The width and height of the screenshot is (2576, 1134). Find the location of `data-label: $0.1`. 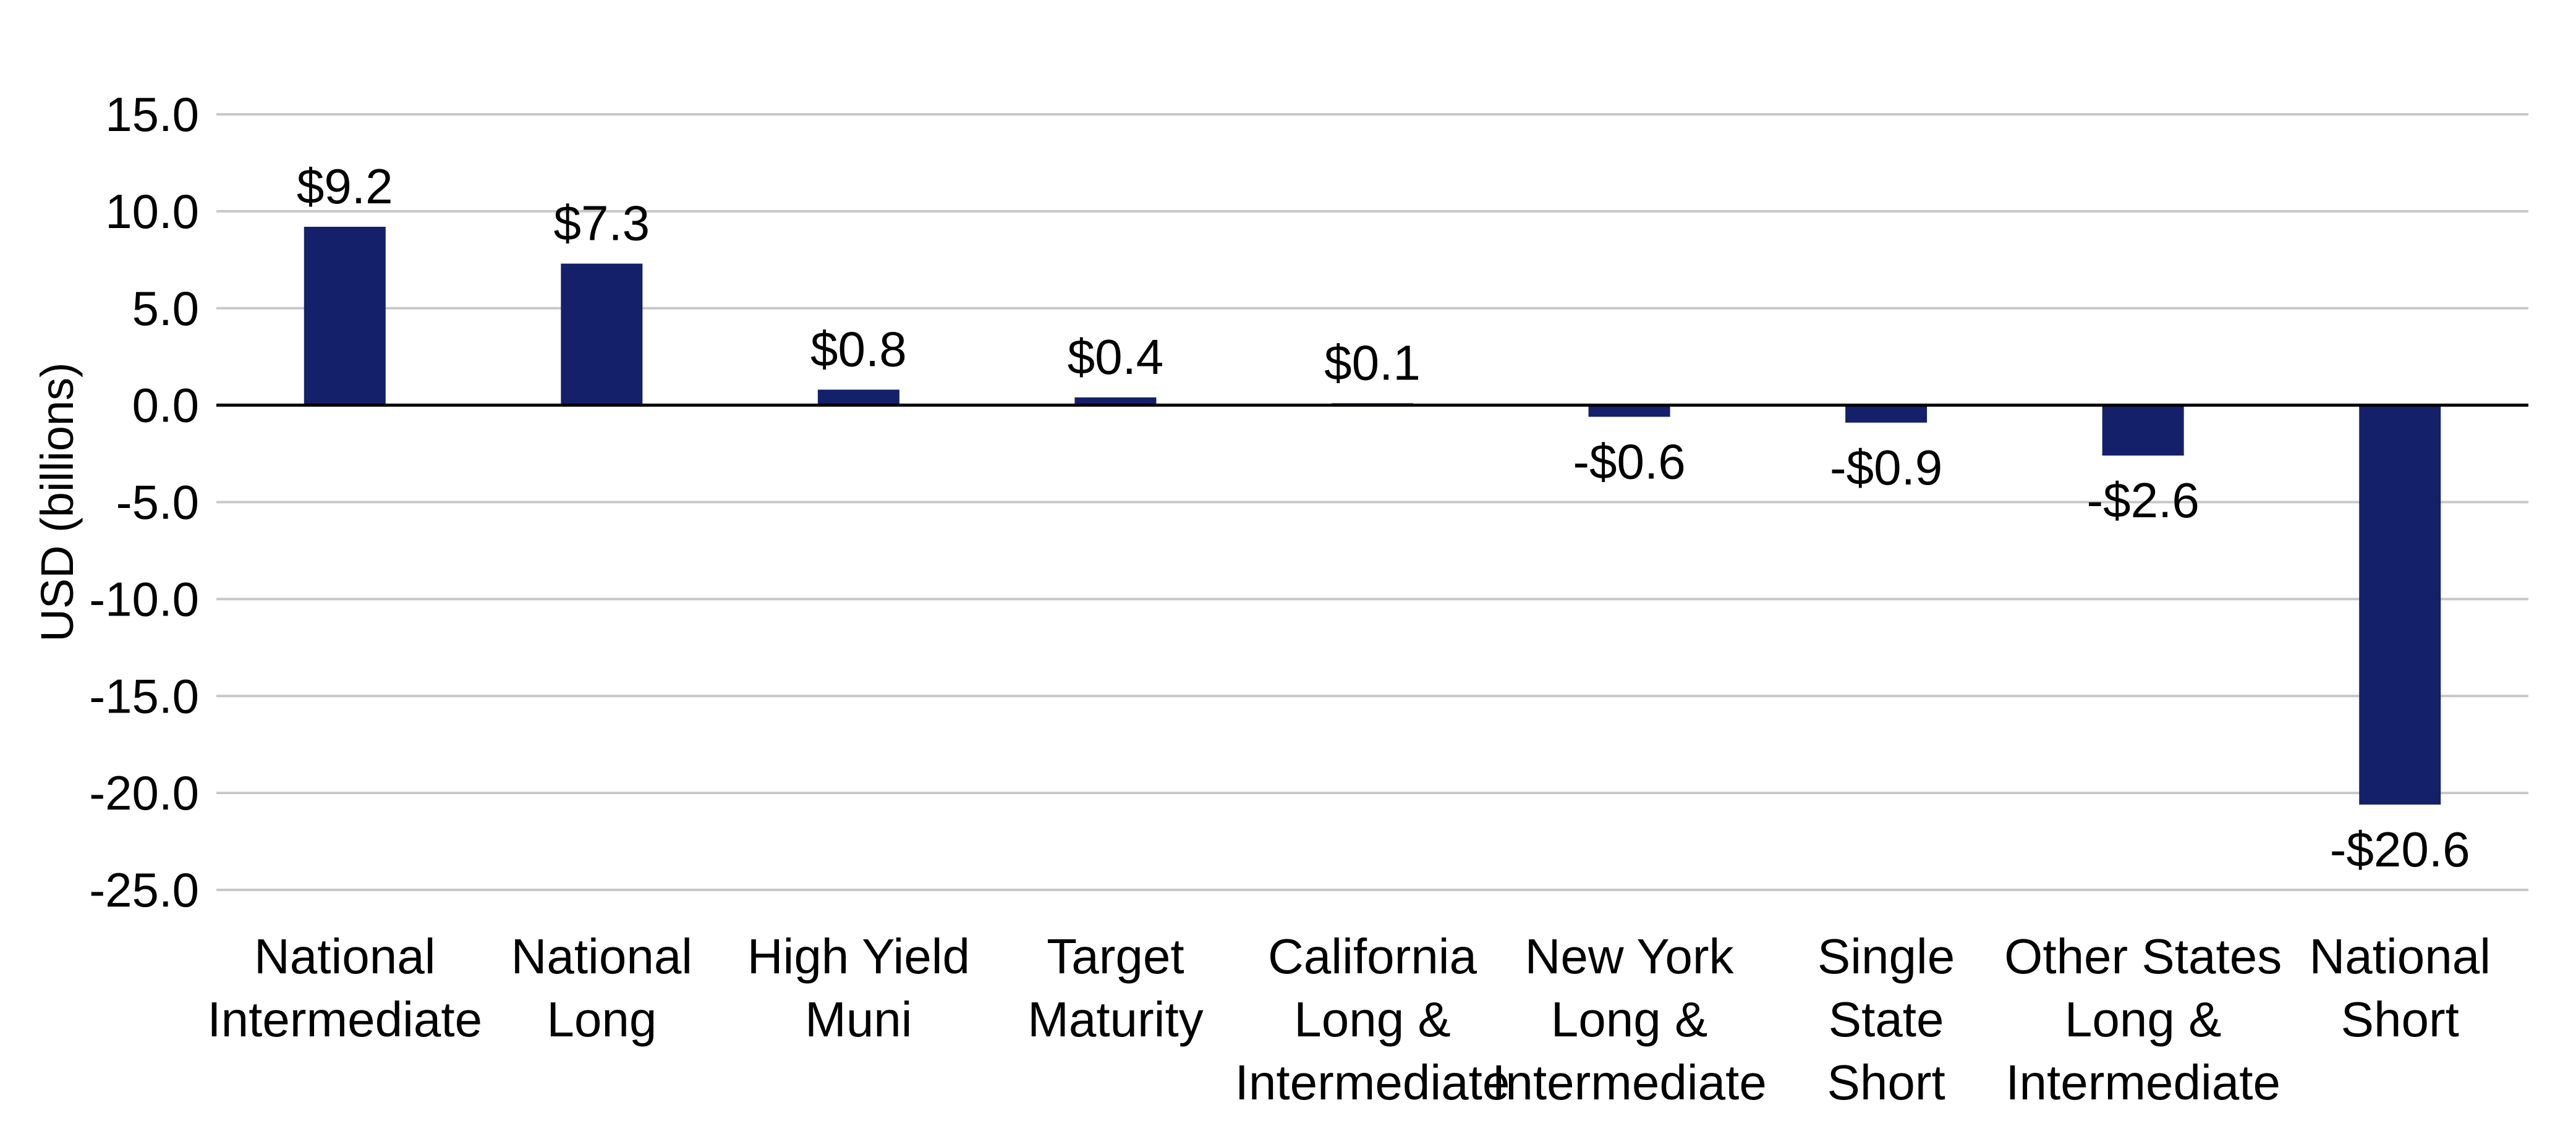

data-label: $0.1 is located at coordinates (1372, 362).